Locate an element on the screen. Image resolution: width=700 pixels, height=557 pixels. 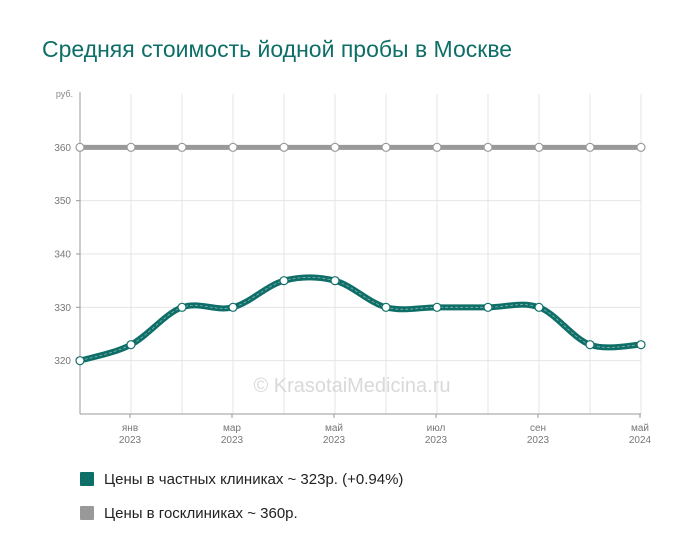
x-tick-label-month: янв is located at coordinates (130, 428).